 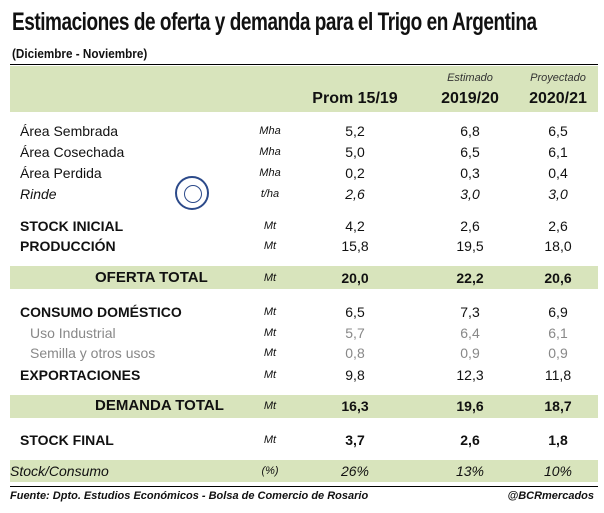 What do you see at coordinates (470, 173) in the screenshot?
I see `value-2019-20: 0,3` at bounding box center [470, 173].